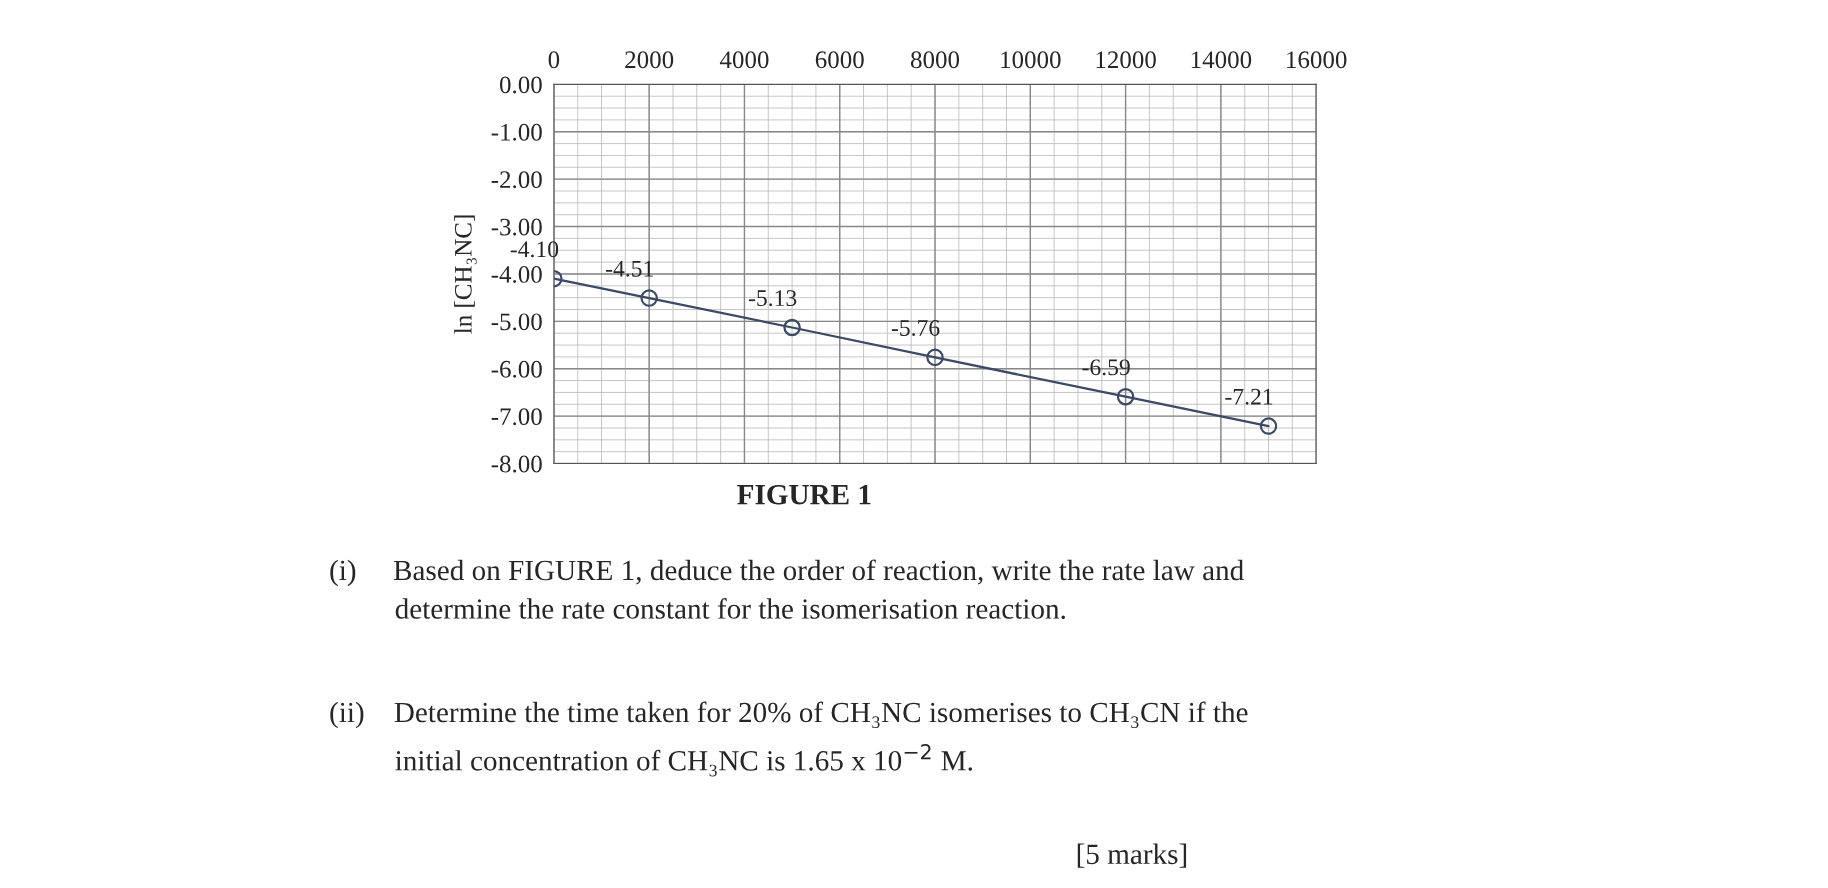  What do you see at coordinates (516, 322) in the screenshot?
I see `y-tick-label: -5.00` at bounding box center [516, 322].